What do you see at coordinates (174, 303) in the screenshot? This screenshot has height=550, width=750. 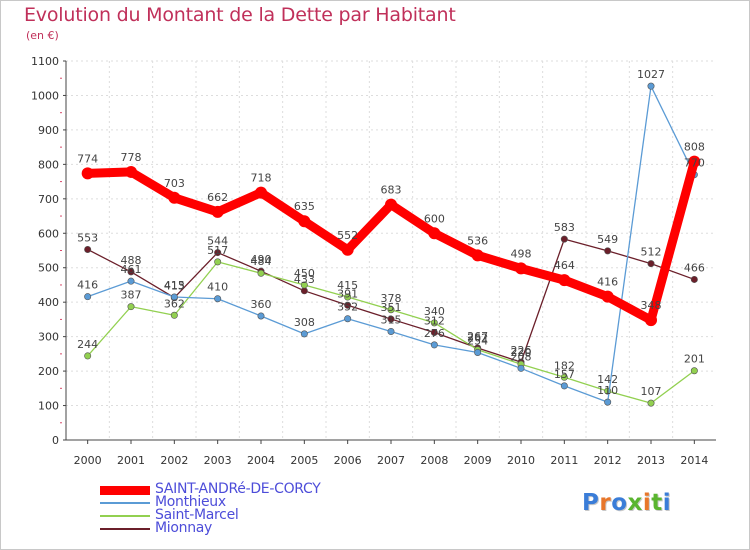 I see `data-label: 362` at bounding box center [174, 303].